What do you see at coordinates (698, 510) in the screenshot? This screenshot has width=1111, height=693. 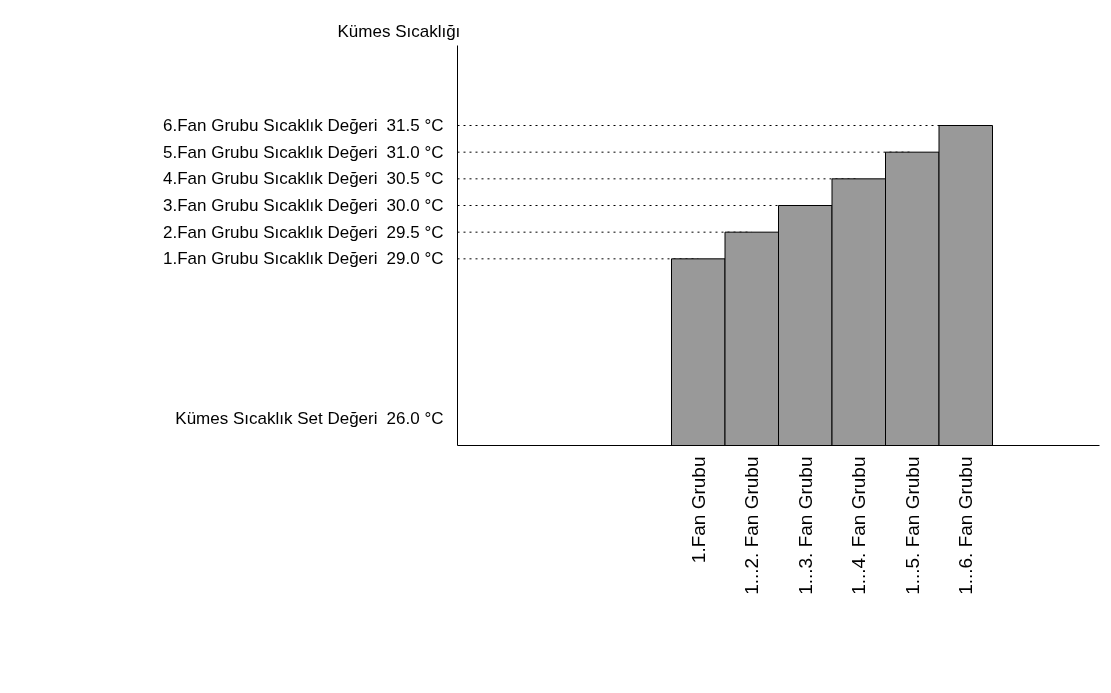 I see `x-tick-label: 1.Fan Grubu` at bounding box center [698, 510].